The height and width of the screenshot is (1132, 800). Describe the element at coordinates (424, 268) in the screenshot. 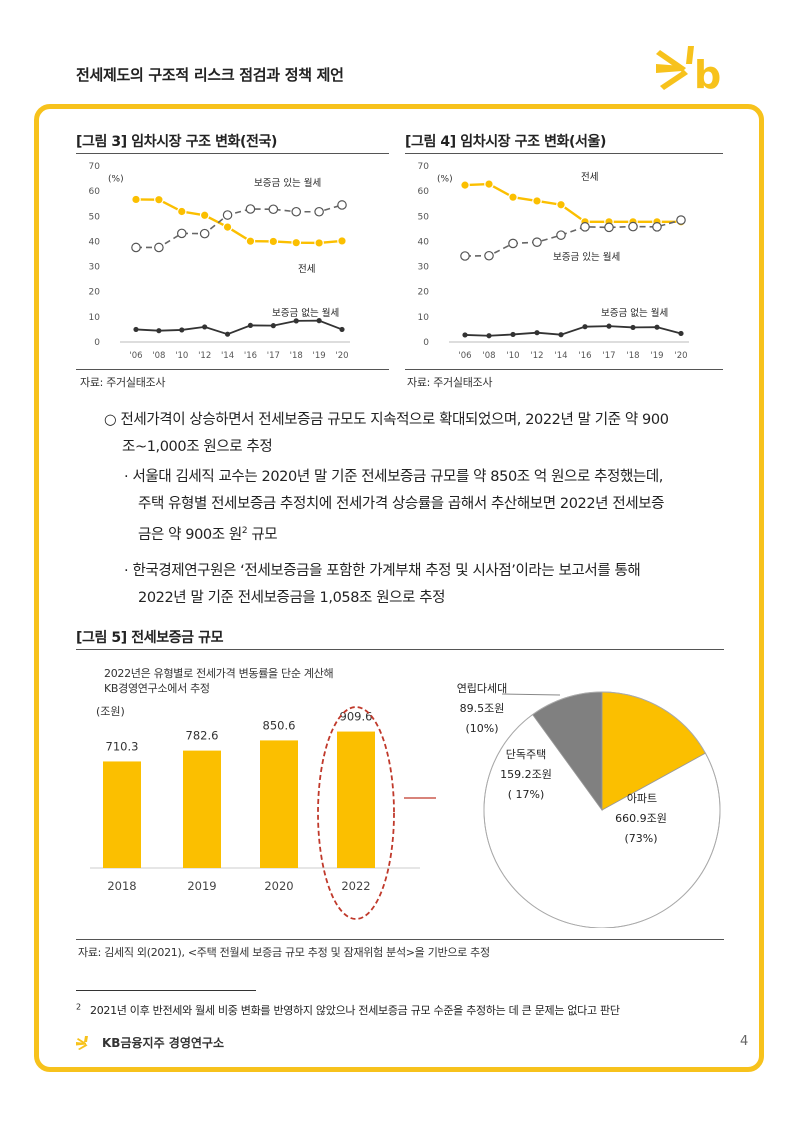

I see `y-tick-label: 30` at that location.